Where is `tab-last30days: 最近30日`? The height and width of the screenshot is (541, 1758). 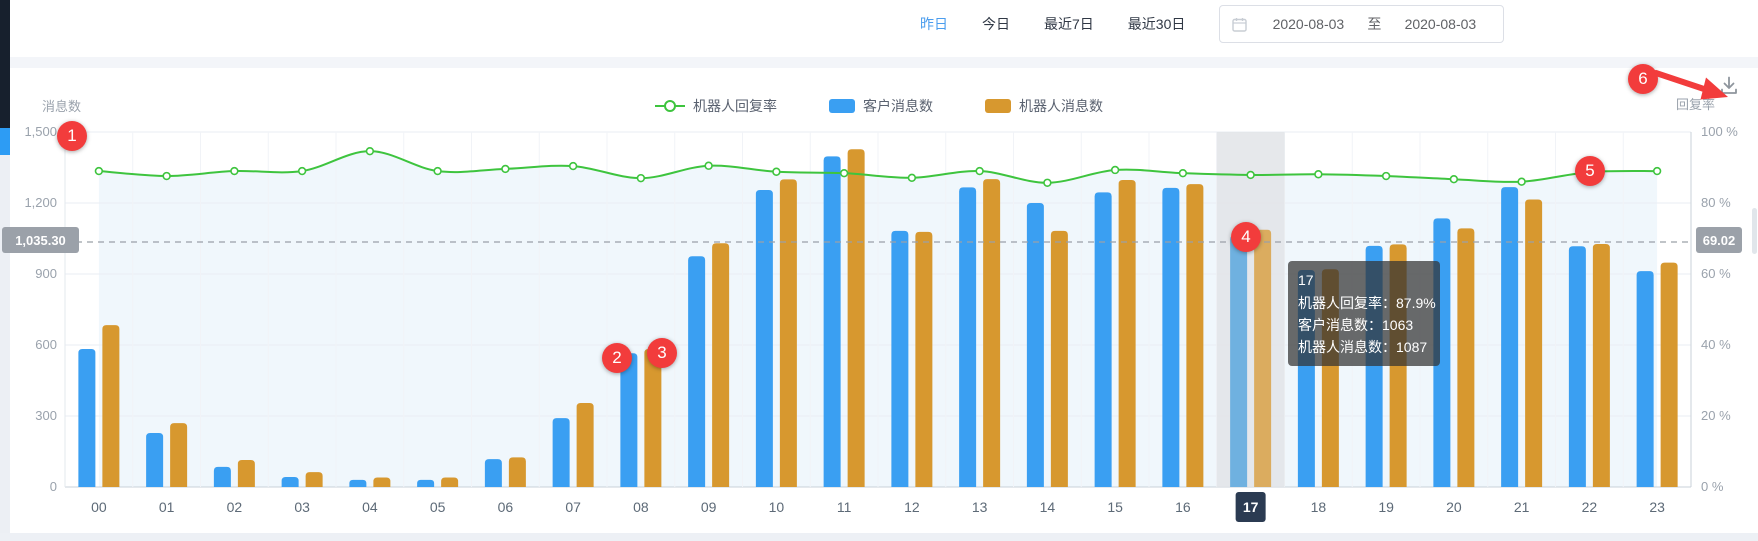 tab-last30days: 最近30日 is located at coordinates (1156, 24).